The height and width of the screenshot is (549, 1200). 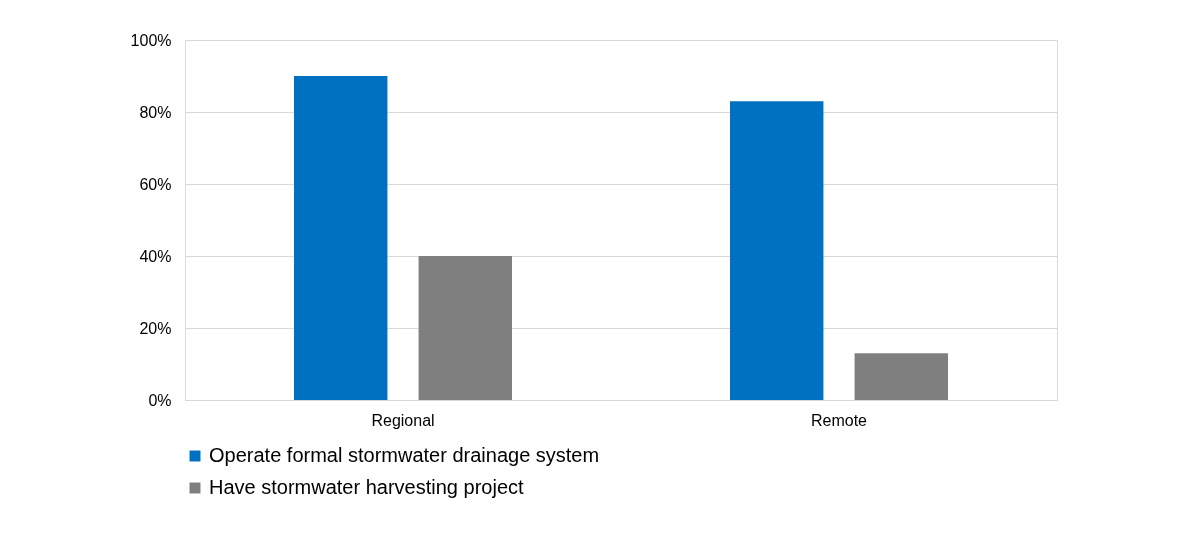 What do you see at coordinates (155, 184) in the screenshot?
I see `y-tick-label: 60%` at bounding box center [155, 184].